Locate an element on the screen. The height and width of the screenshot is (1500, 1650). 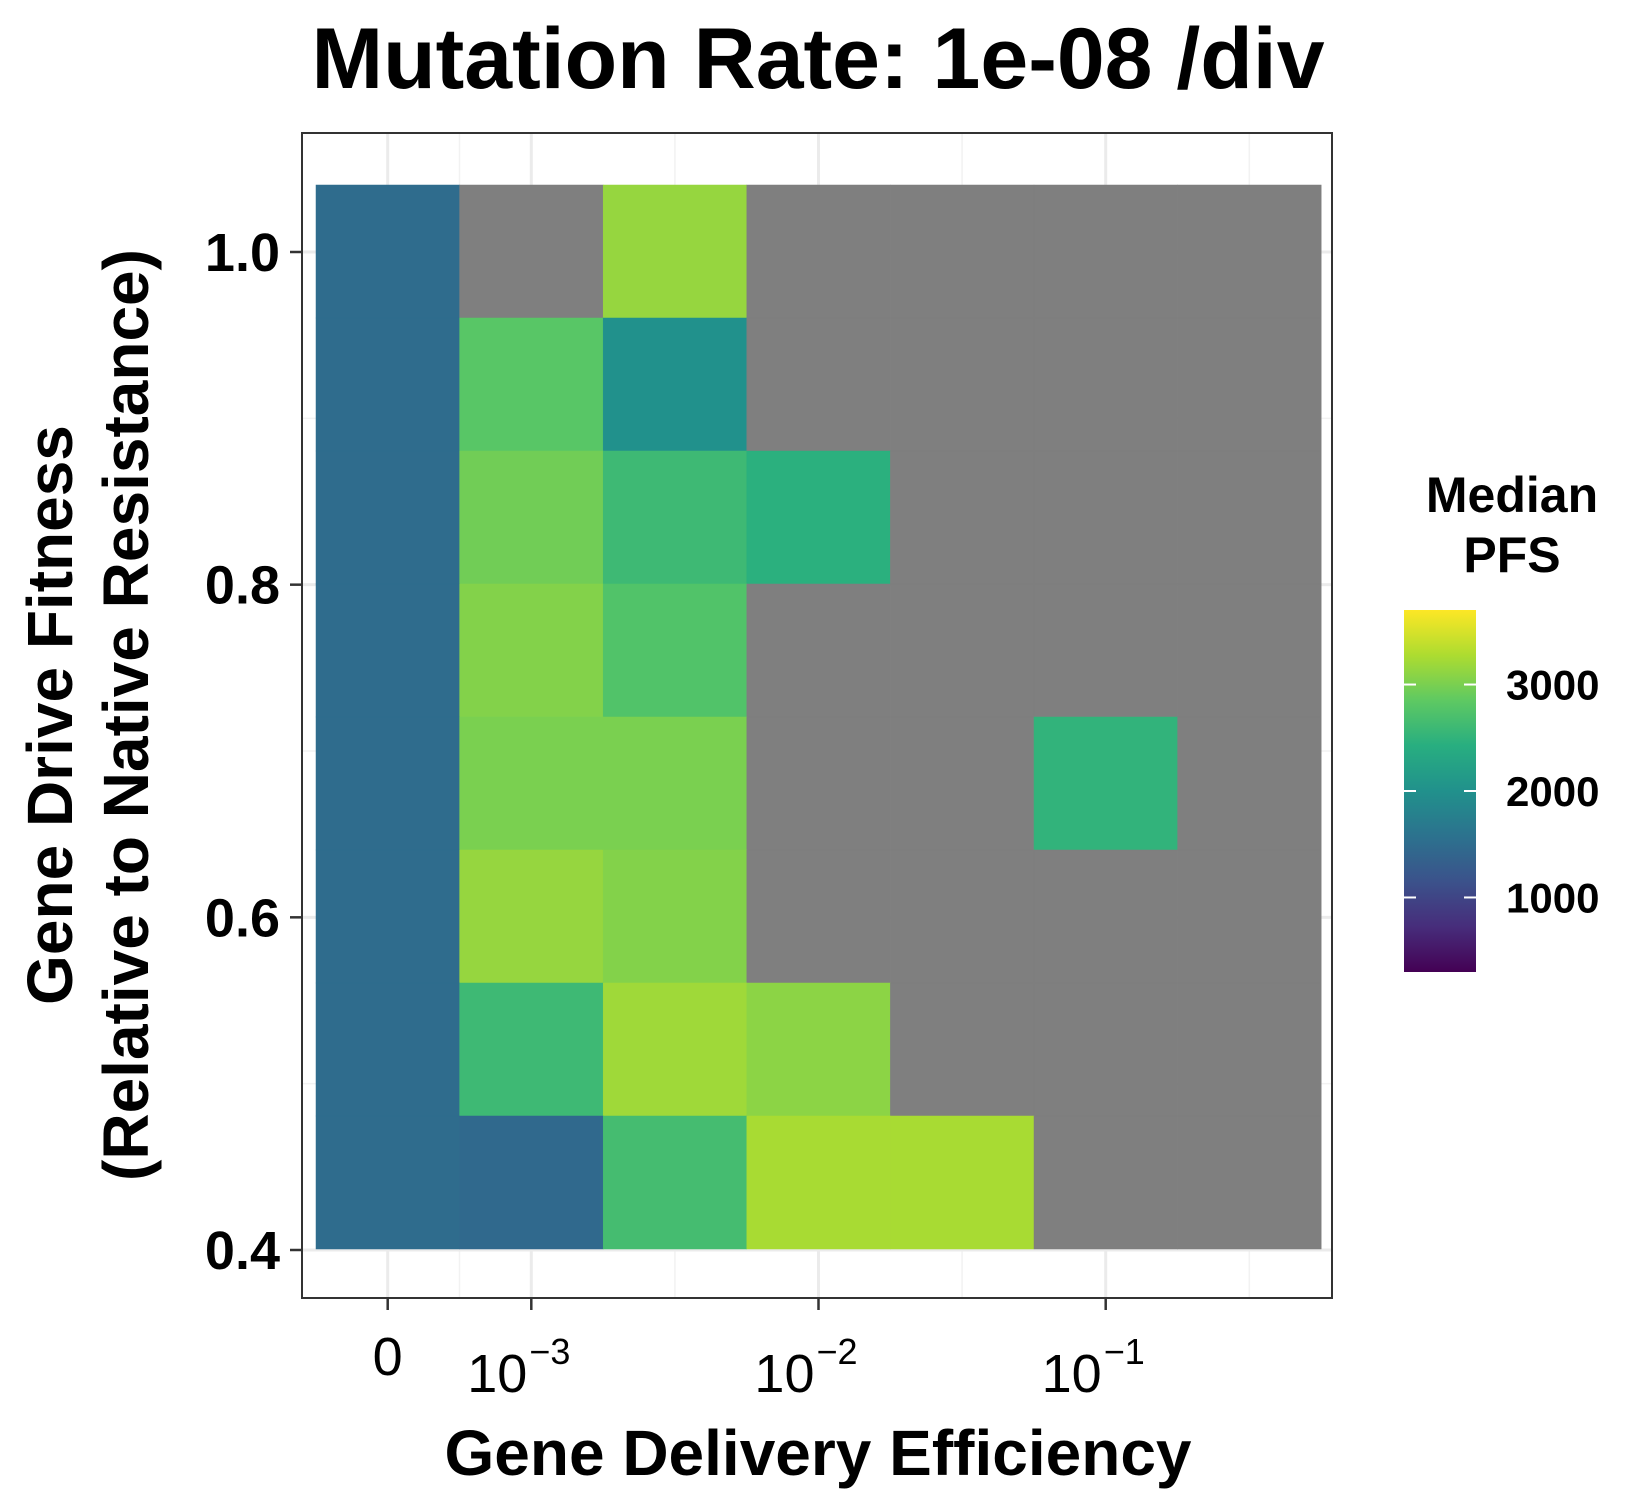
legend-tick-label: 2000 is located at coordinates (1552, 791).